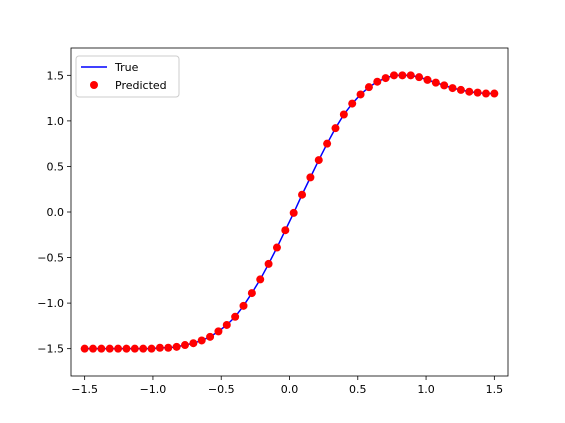 This screenshot has width=565, height=423. Describe the element at coordinates (56, 75) in the screenshot. I see `y-tick-label: 1.5` at that location.